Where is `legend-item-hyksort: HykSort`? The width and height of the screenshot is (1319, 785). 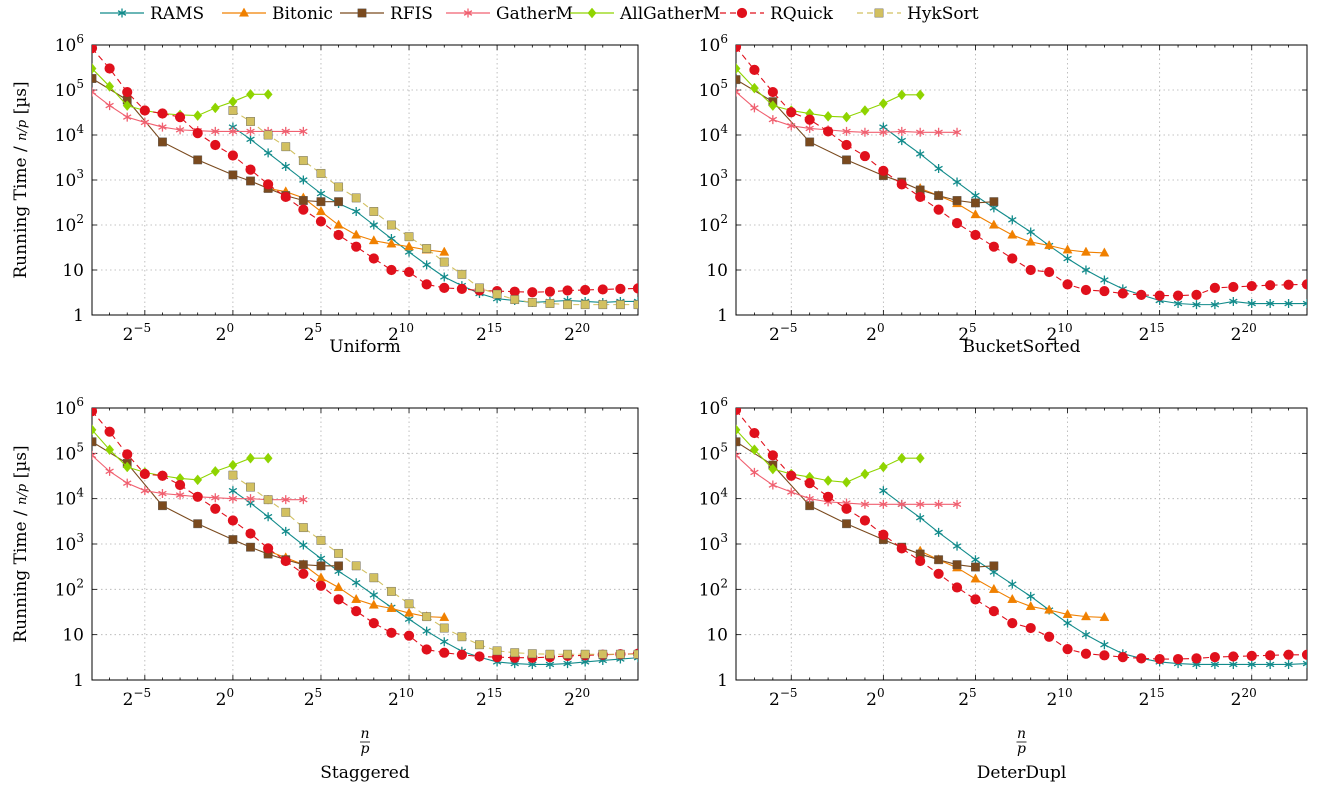
legend-item-hyksort: HykSort is located at coordinates (918, 14).